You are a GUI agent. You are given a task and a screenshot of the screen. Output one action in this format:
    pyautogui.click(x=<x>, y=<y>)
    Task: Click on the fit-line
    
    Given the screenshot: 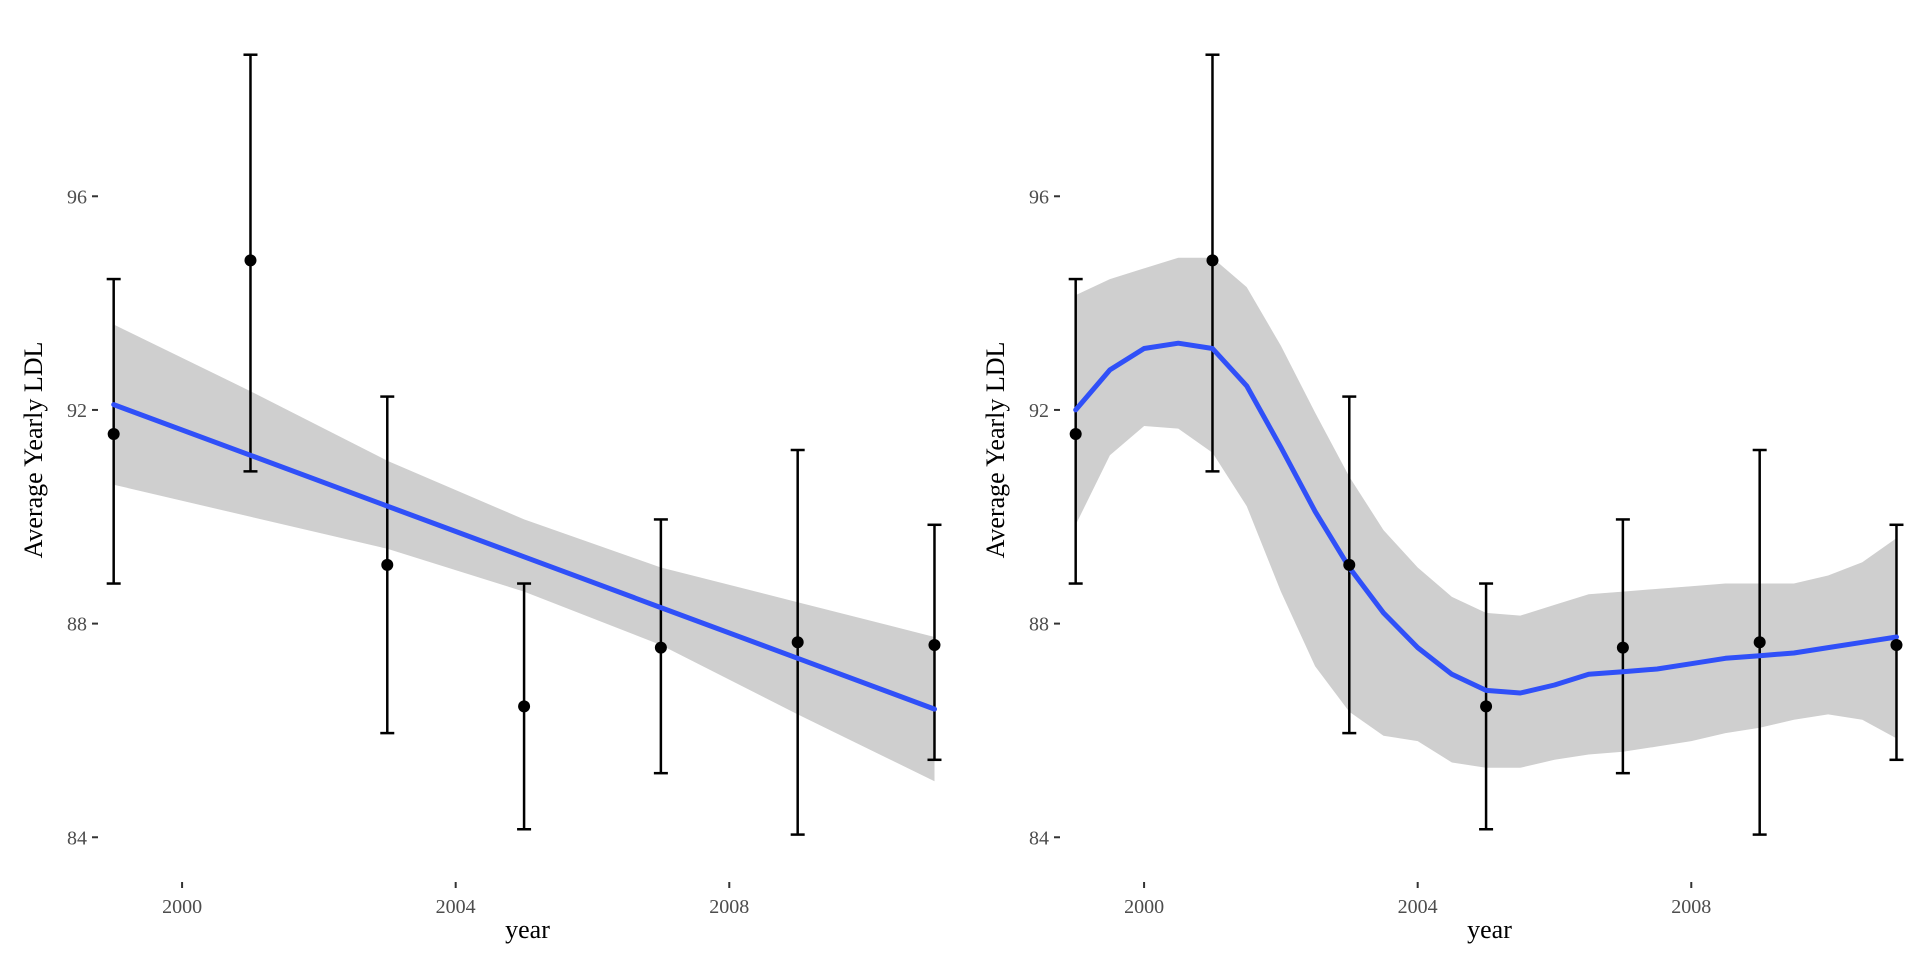 What is the action you would take?
    pyautogui.click(x=524, y=557)
    